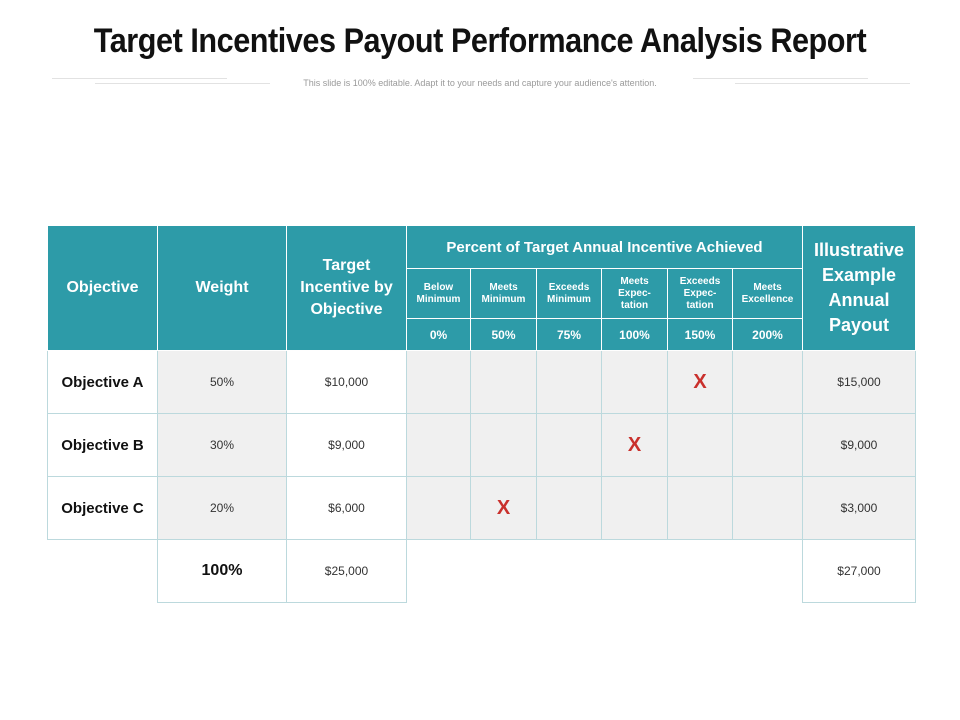 The width and height of the screenshot is (960, 720). Describe the element at coordinates (438, 293) in the screenshot. I see `level-label: Below Minimum` at that location.